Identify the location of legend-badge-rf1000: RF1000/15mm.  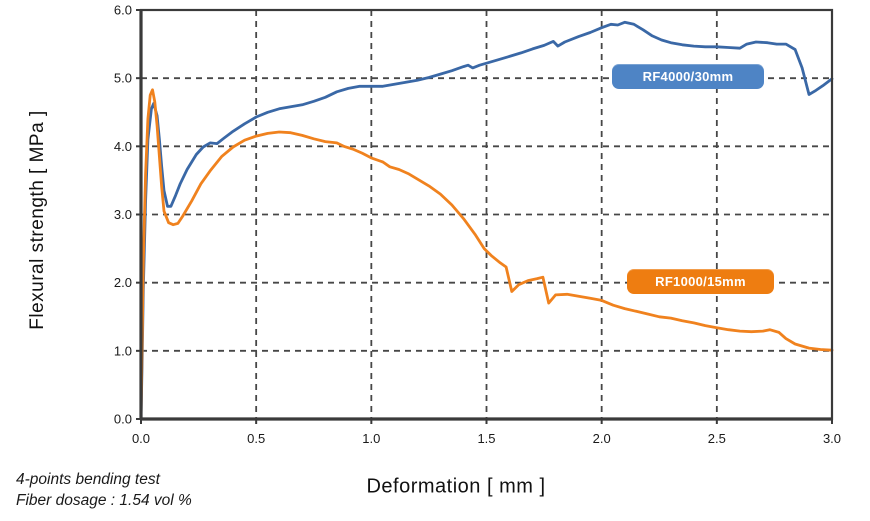
(700, 281).